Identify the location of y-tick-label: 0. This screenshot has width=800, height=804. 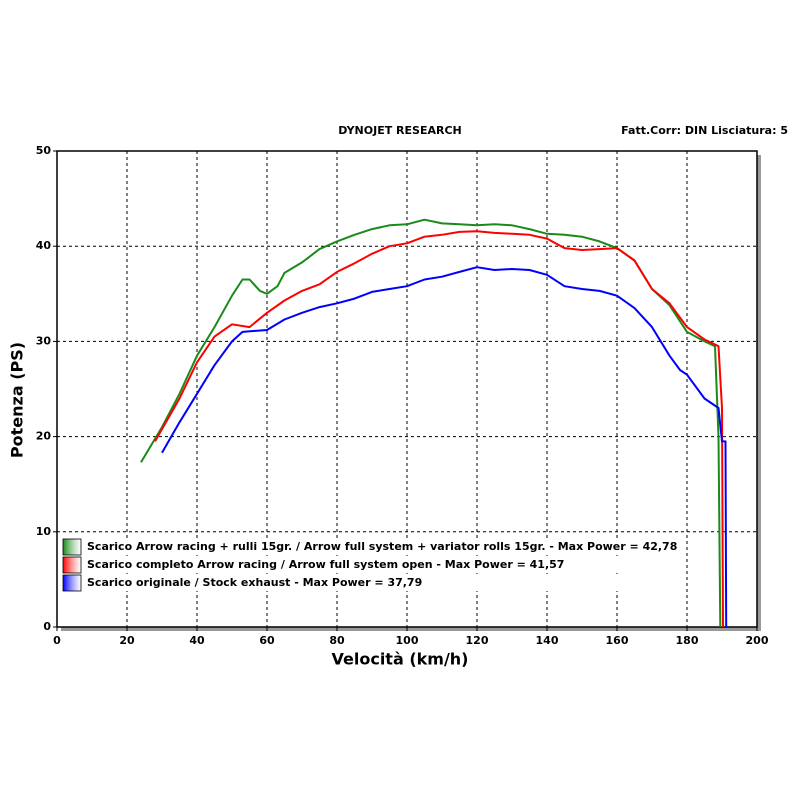
(47, 626).